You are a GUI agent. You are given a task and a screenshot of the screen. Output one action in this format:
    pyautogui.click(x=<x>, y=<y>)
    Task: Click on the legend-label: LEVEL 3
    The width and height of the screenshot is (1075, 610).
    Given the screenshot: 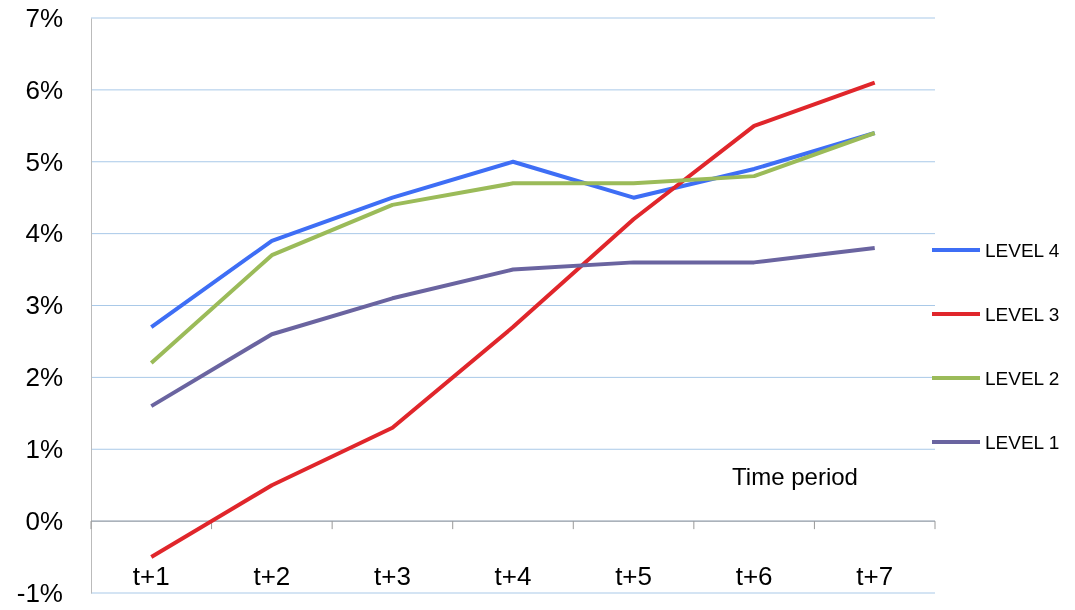 What is the action you would take?
    pyautogui.click(x=1022, y=314)
    